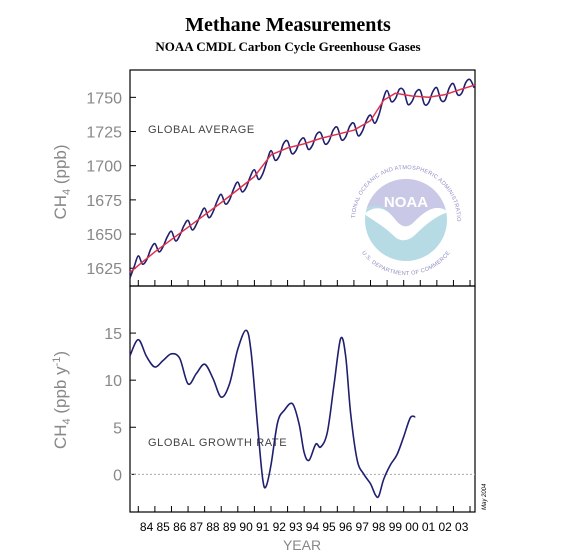  Describe the element at coordinates (217, 443) in the screenshot. I see `bottom-panel-label: GLOBAL GROWTH RATE` at that location.